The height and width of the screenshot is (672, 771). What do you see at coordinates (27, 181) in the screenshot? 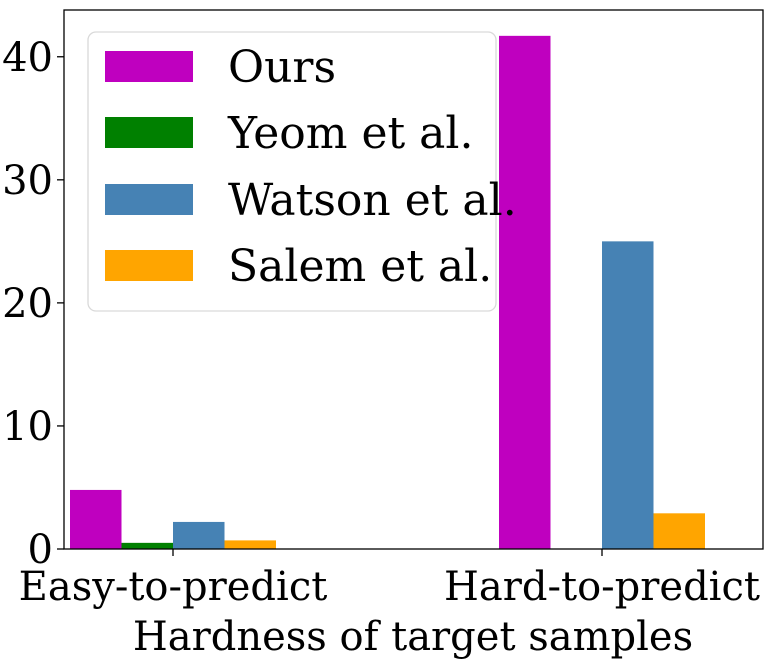
I see `y-tick-label: 30` at bounding box center [27, 181].